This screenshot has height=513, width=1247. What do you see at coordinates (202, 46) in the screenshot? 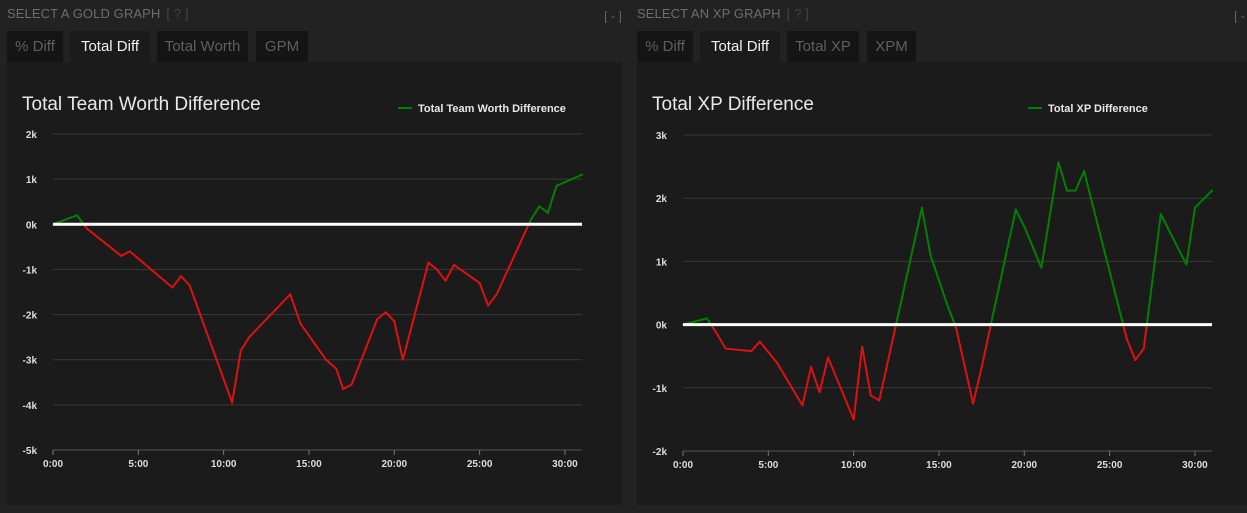
I see `tab-gold-total-worth: Total Worth` at bounding box center [202, 46].